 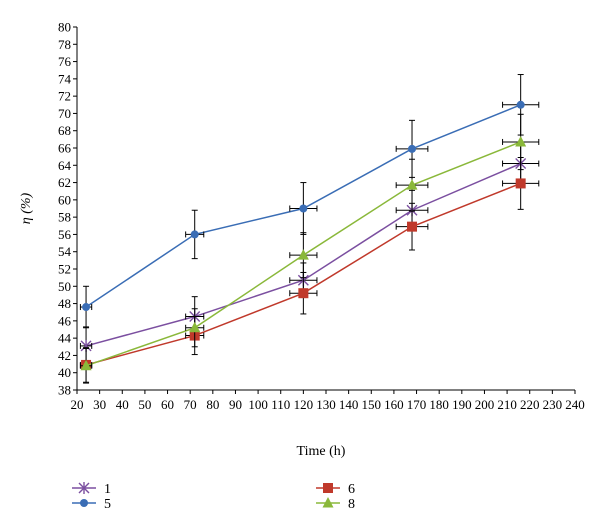 What do you see at coordinates (107, 489) in the screenshot?
I see `legend-label: 1` at bounding box center [107, 489].